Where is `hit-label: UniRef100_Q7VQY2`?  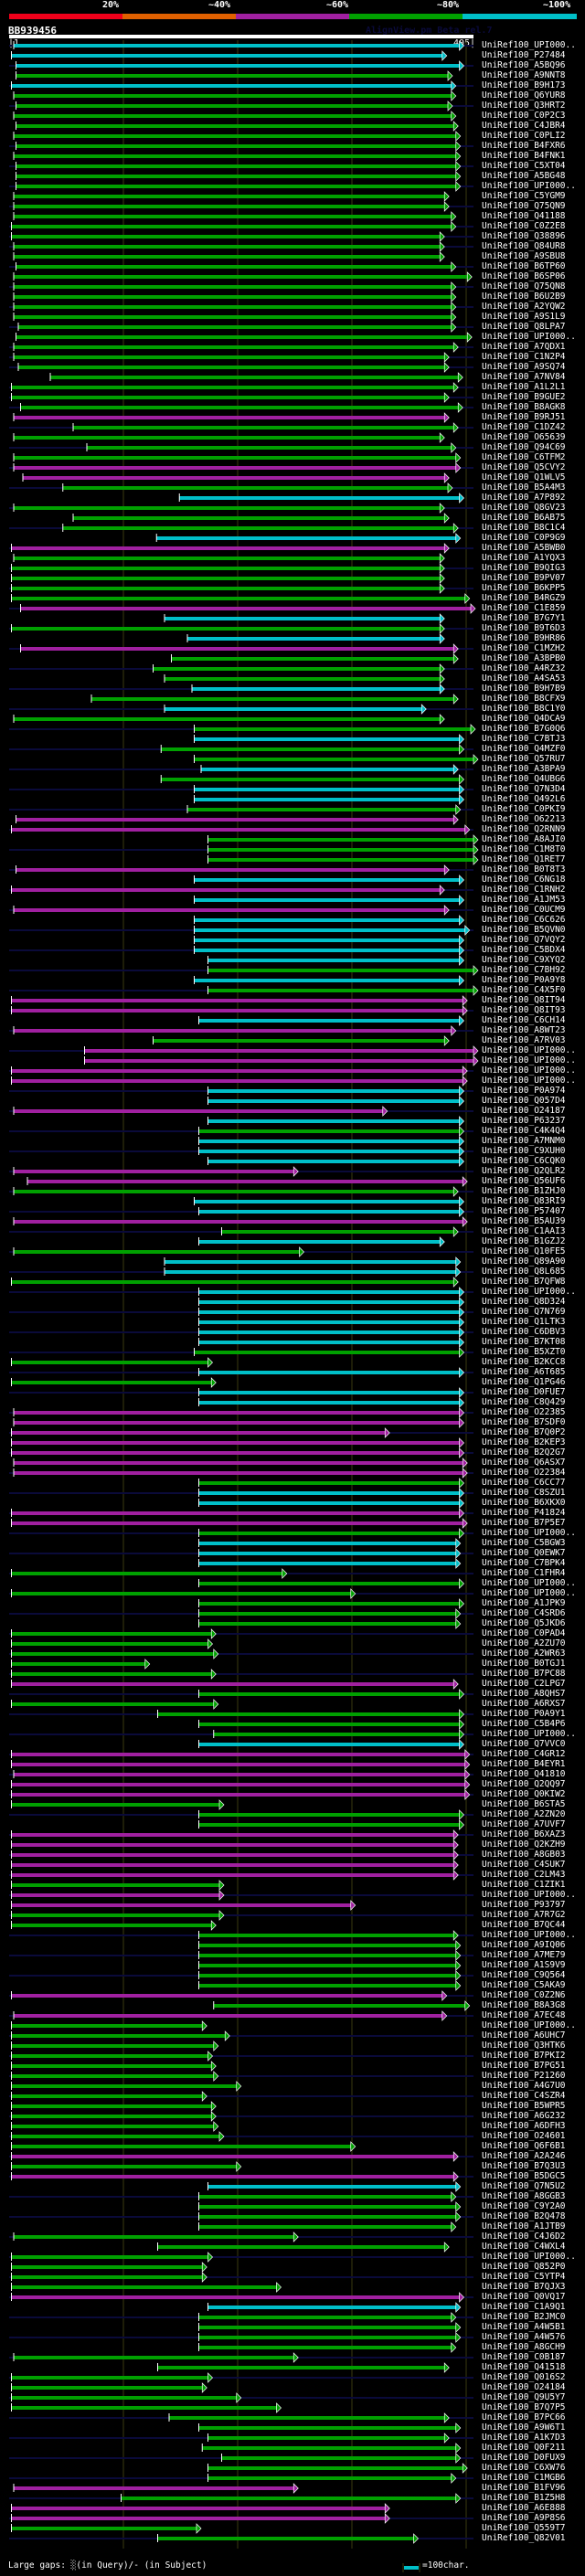
hit-label: UniRef100_Q7VQY2 is located at coordinates (524, 940).